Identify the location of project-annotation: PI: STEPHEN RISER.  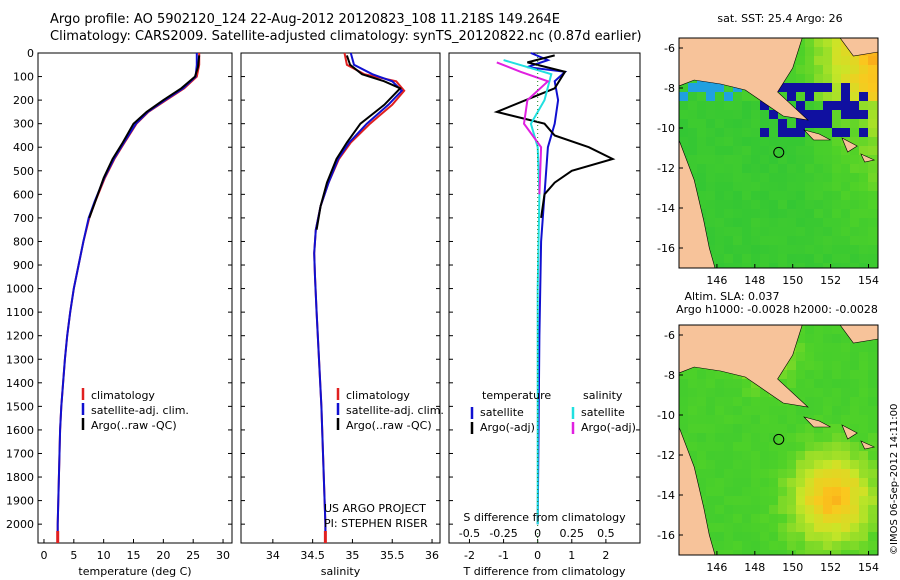
(376, 523).